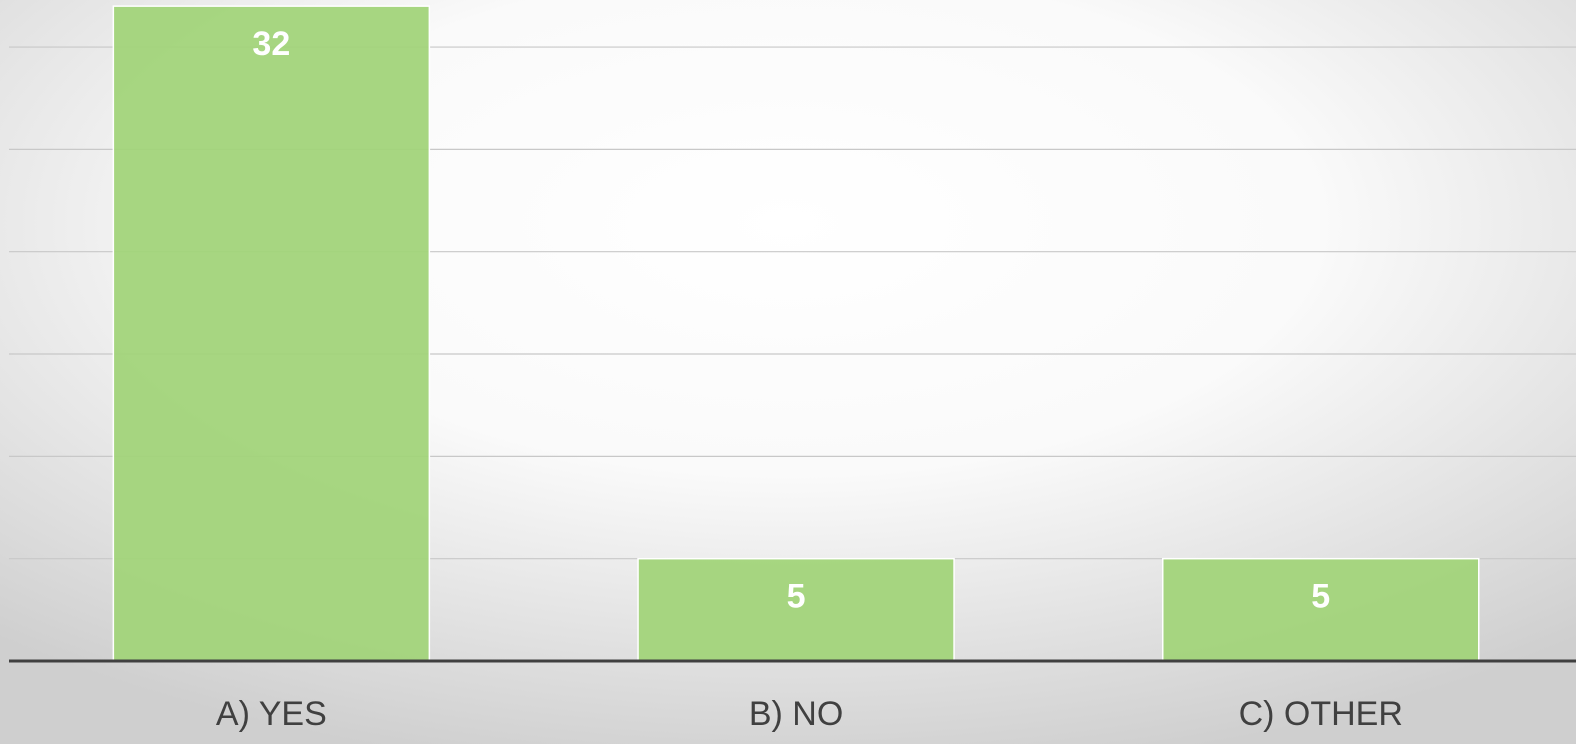 This screenshot has width=1576, height=744. What do you see at coordinates (271, 714) in the screenshot?
I see `x-tick-label: A) YES` at bounding box center [271, 714].